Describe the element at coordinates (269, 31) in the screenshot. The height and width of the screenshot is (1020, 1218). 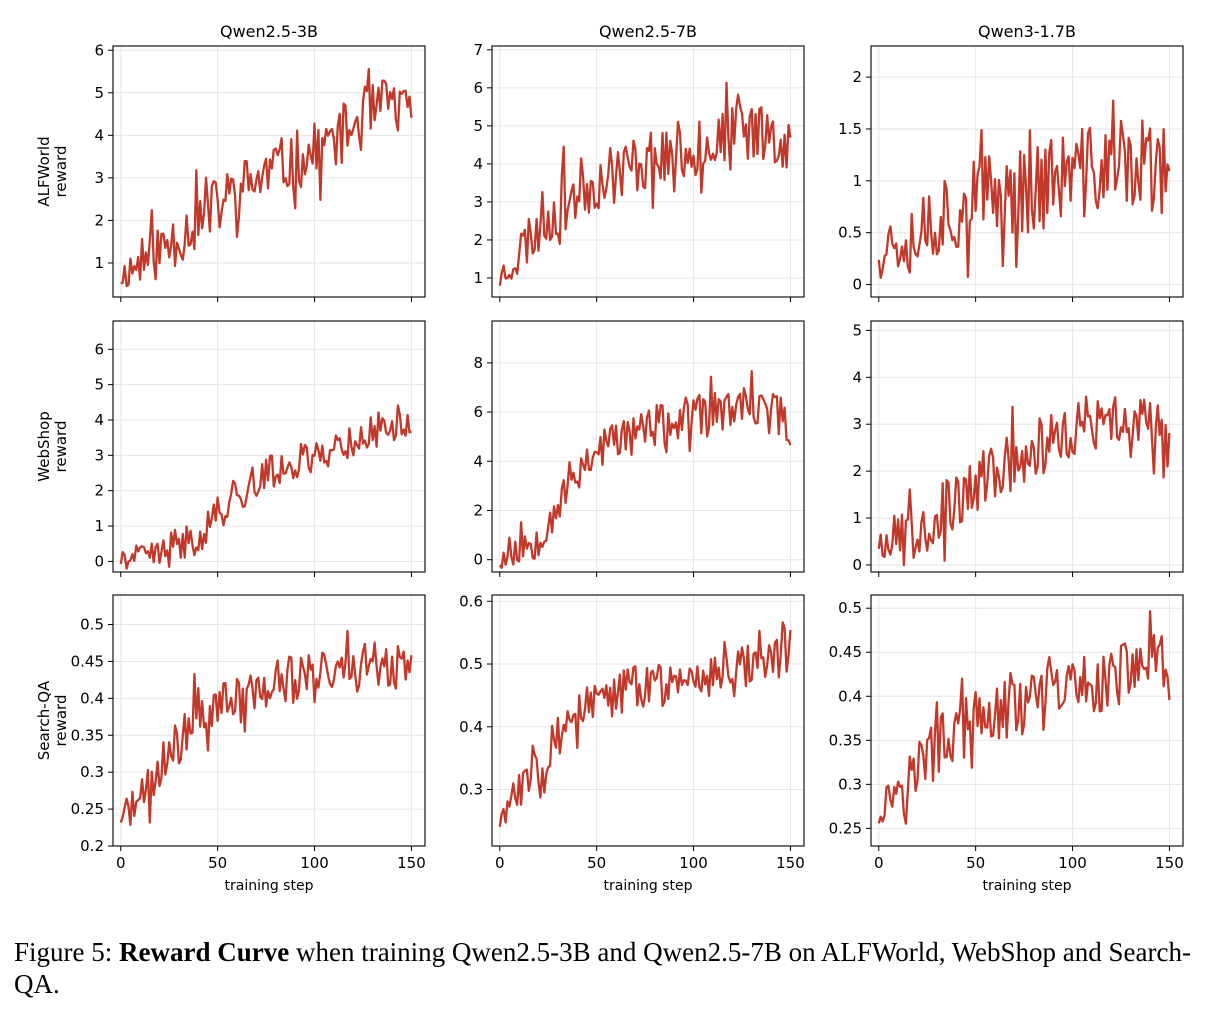
I see `subplot-title: Qwen2.5-3B` at that location.